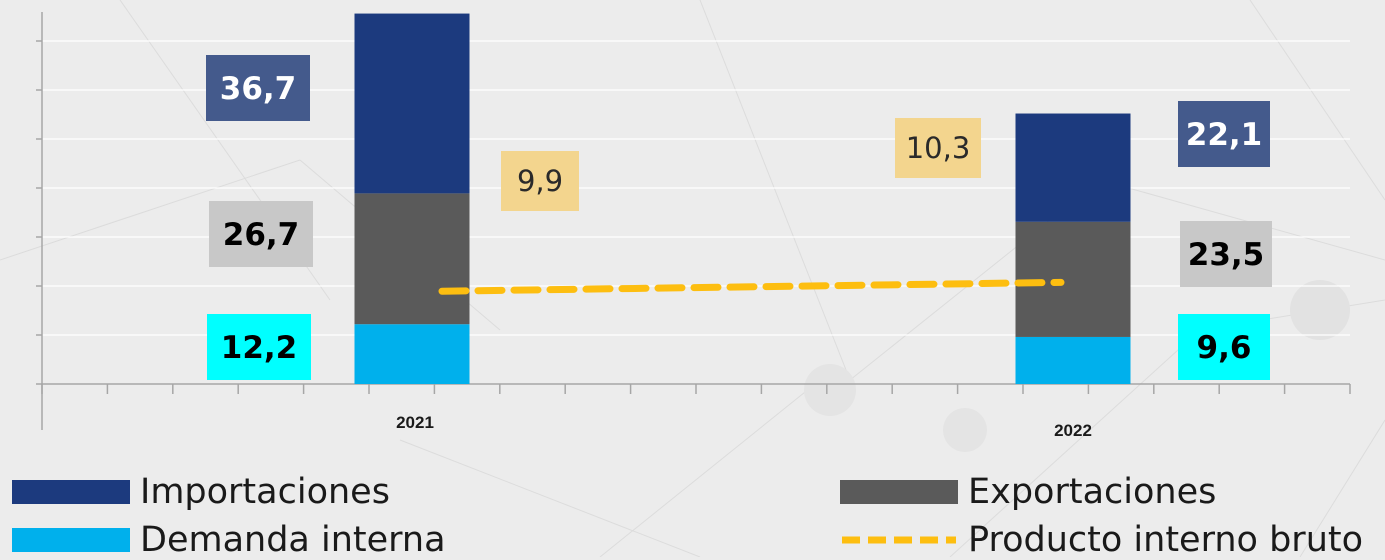 The height and width of the screenshot is (560, 1385). Describe the element at coordinates (71, 540) in the screenshot. I see `legend-swatch-demanda-interna` at that location.